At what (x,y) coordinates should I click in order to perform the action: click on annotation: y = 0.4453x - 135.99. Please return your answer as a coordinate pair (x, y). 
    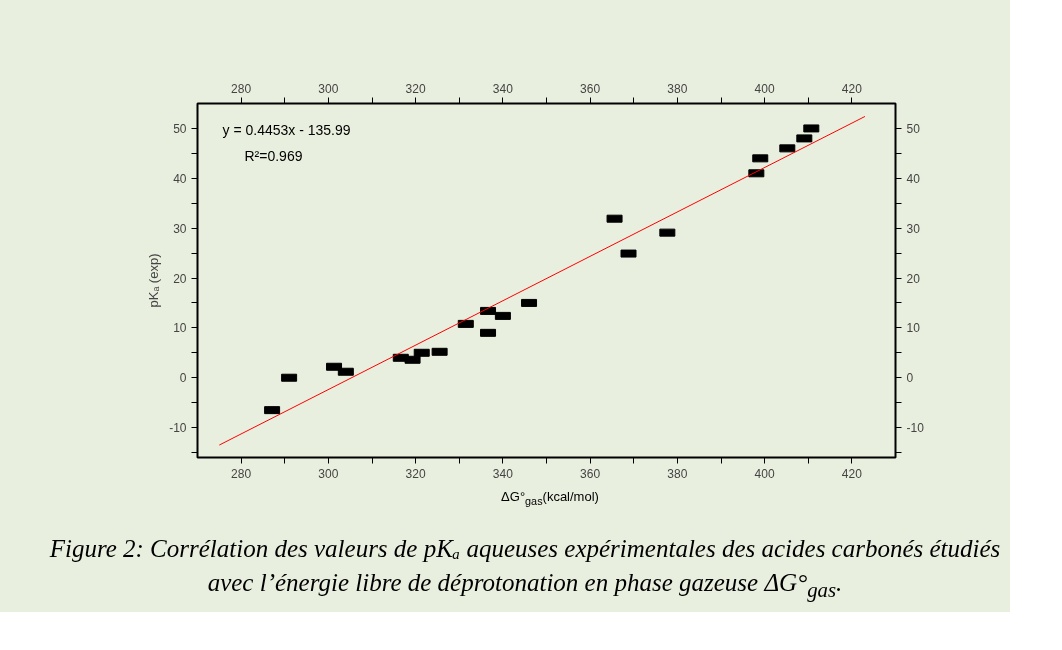
    Looking at the image, I should click on (286, 129).